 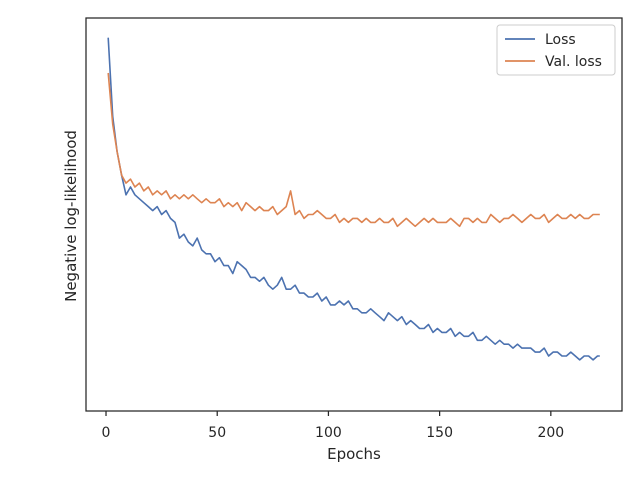 I want to click on legend-label-val-loss: Val. loss, so click(x=573, y=62).